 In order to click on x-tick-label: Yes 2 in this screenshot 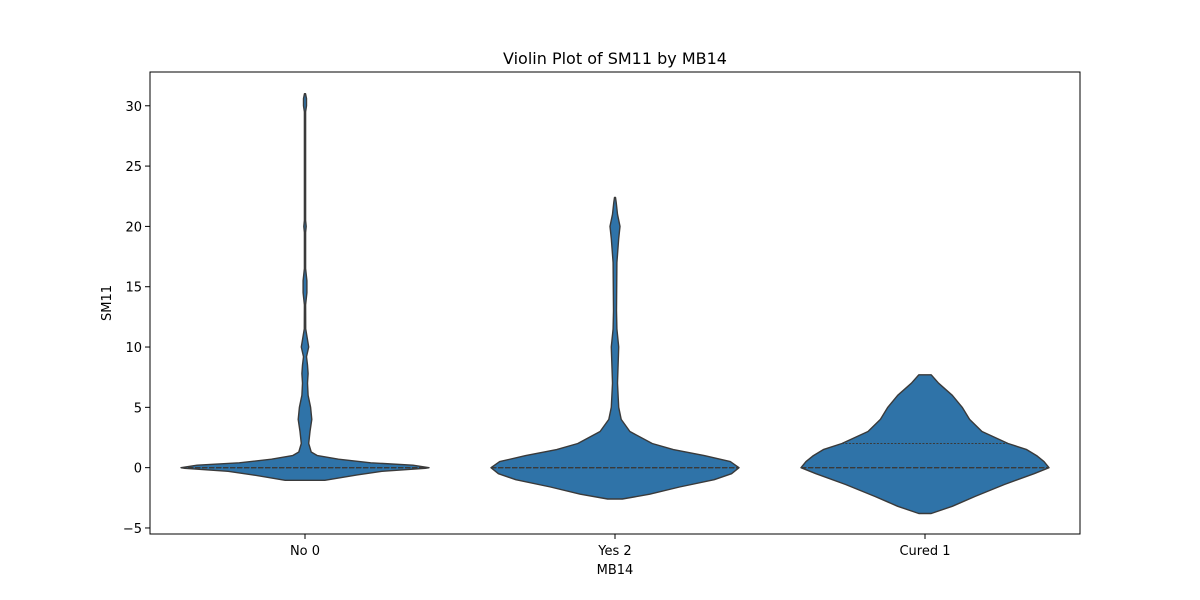, I will do `click(614, 551)`.